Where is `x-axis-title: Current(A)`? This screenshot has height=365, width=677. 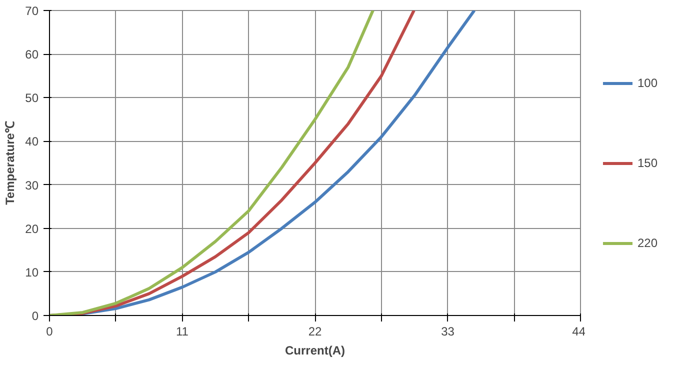
x-axis-title: Current(A) is located at coordinates (315, 351).